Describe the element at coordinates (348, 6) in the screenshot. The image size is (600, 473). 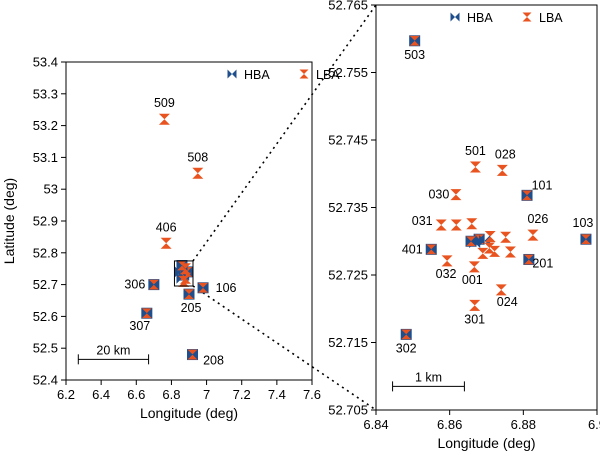
I see `zoom-ytick-label: 52.765` at that location.